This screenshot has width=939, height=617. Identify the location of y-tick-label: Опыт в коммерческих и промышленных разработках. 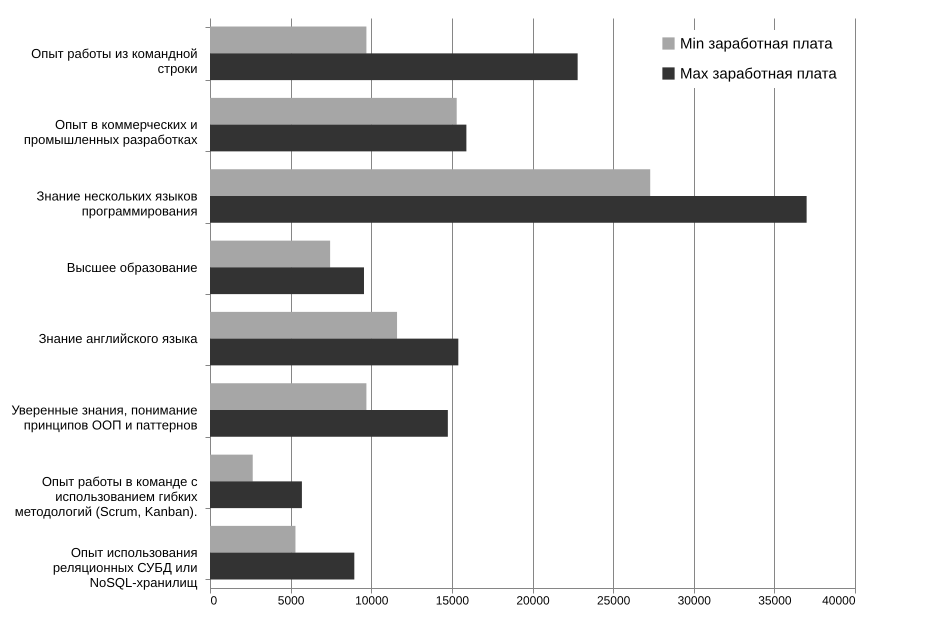
(111, 132).